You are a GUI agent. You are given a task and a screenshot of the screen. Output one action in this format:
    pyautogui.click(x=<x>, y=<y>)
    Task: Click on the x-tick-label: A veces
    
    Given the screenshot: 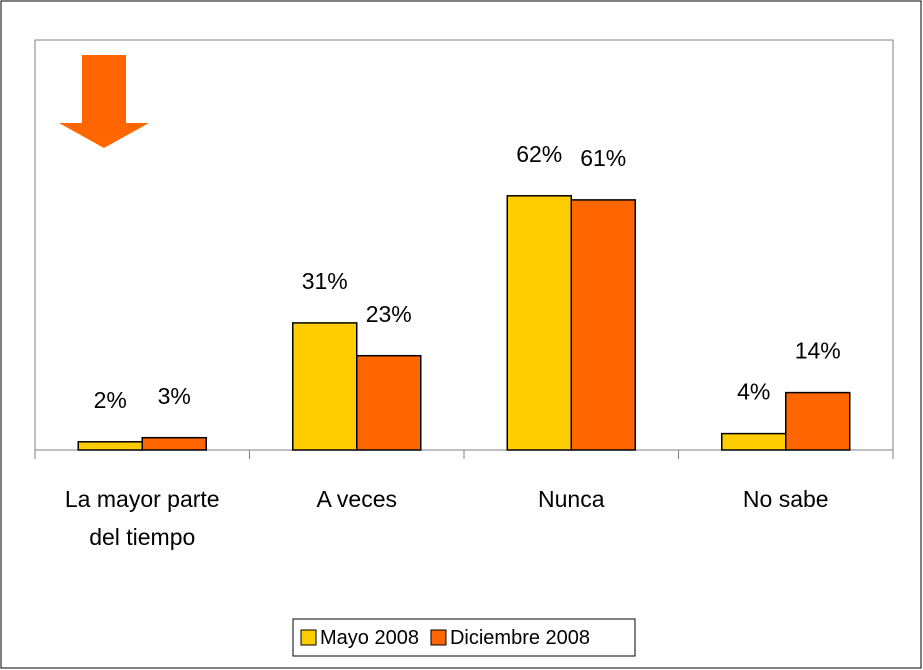 What is the action you would take?
    pyautogui.click(x=357, y=499)
    